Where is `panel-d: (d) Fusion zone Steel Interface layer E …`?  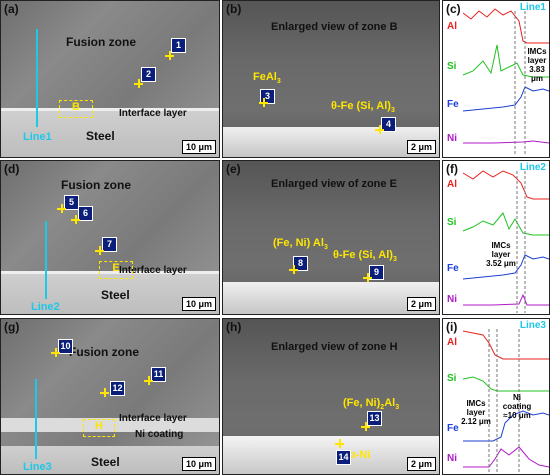
panel-d: (d) Fusion zone Steel Interface layer E … is located at coordinates (110, 237).